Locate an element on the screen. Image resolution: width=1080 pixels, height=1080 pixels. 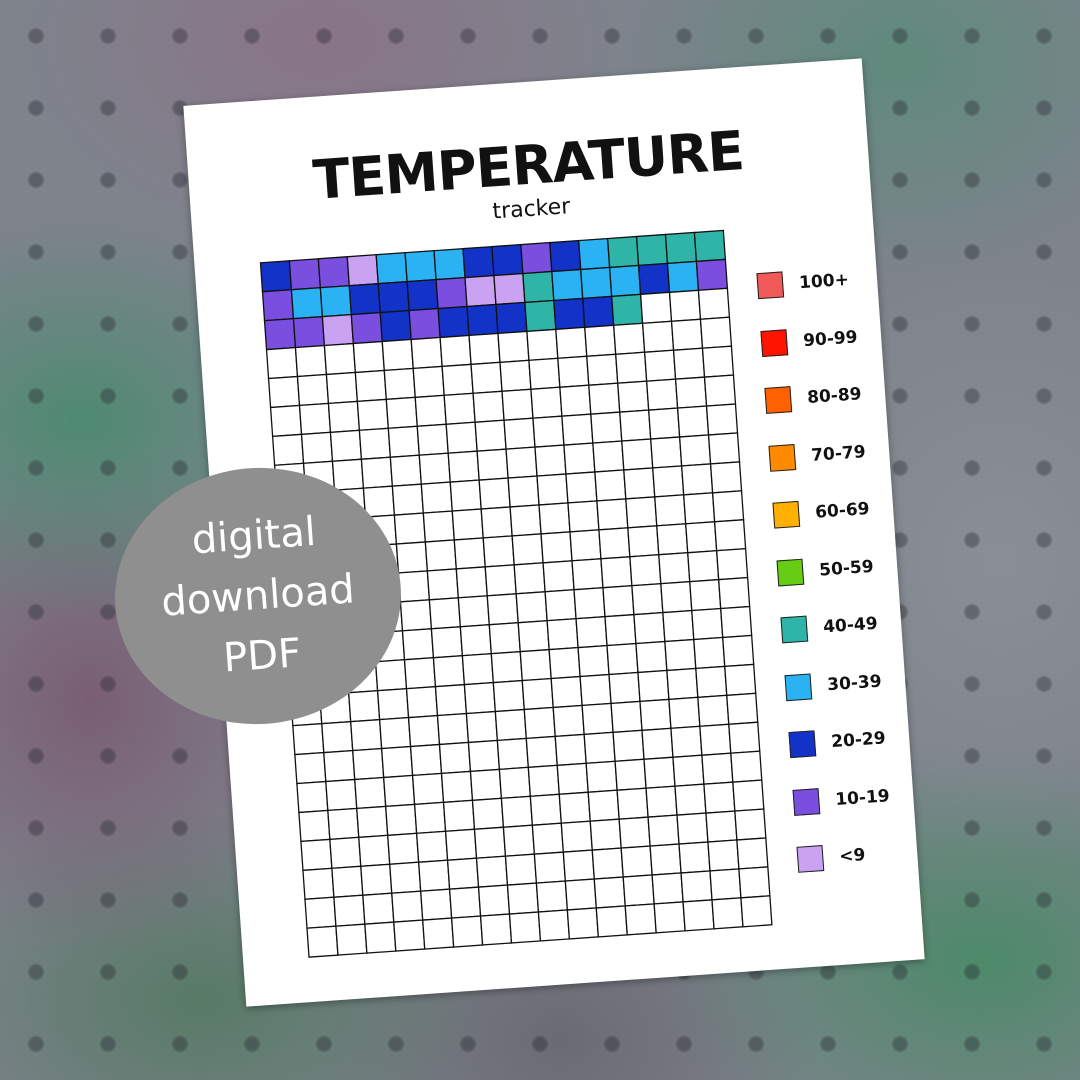
legend-label: 80-89 is located at coordinates (834, 396).